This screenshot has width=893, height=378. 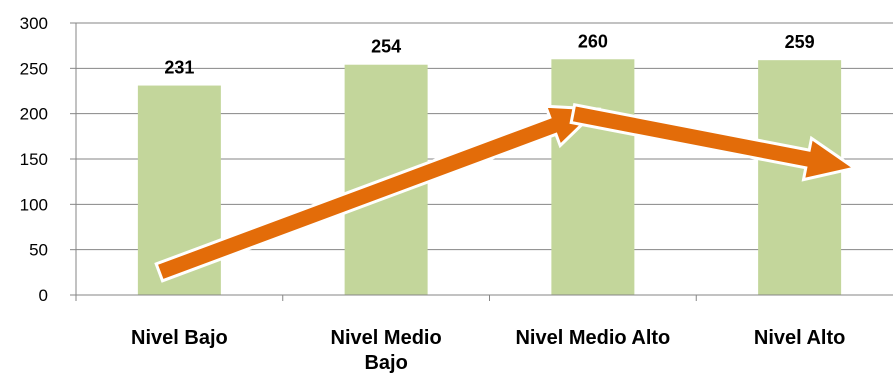 I want to click on y-tick-label-50: 50, so click(x=38, y=250).